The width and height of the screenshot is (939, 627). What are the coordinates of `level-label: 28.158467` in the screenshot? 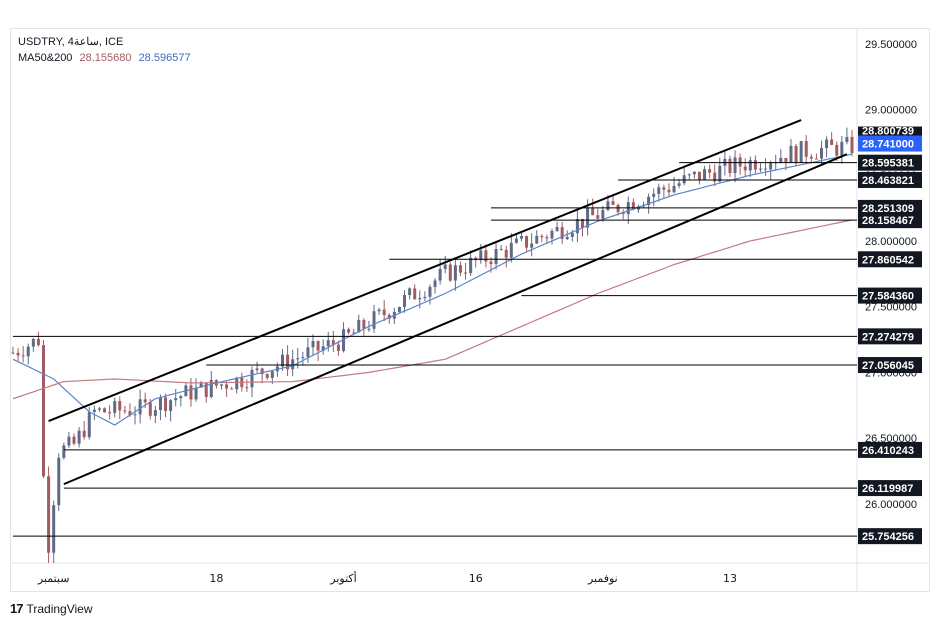 It's located at (888, 221).